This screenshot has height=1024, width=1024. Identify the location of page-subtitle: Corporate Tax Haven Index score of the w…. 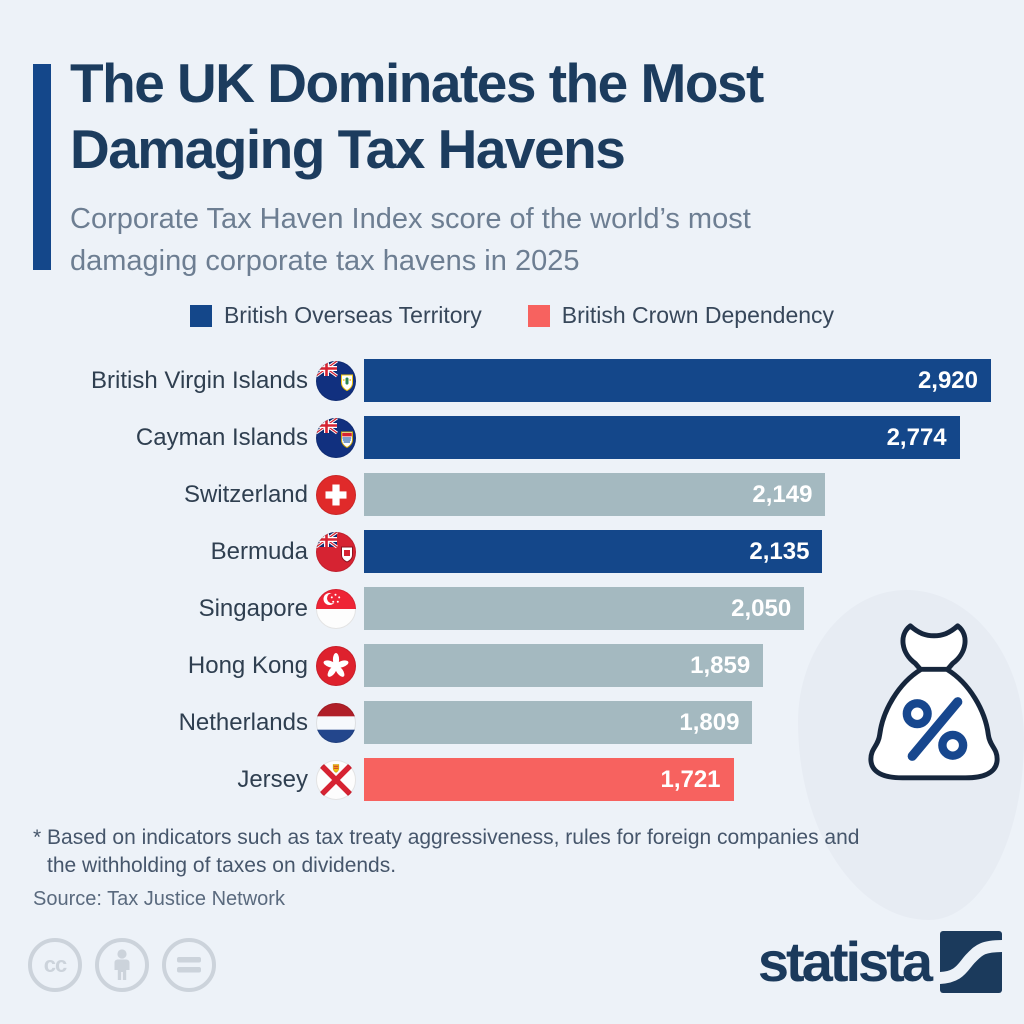
(410, 240).